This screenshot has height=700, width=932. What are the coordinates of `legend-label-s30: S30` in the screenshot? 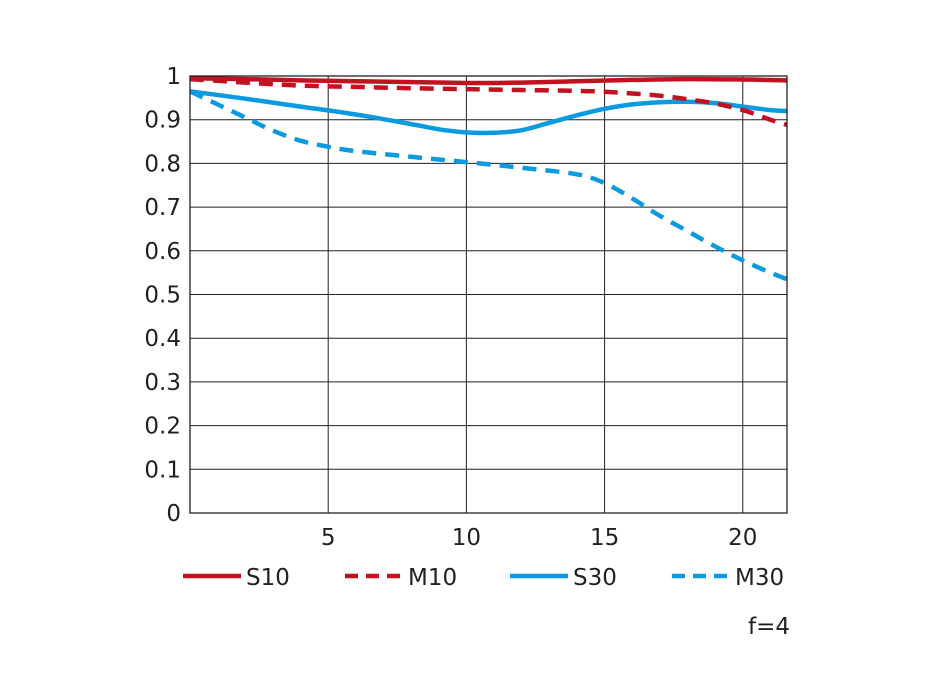 It's located at (595, 578).